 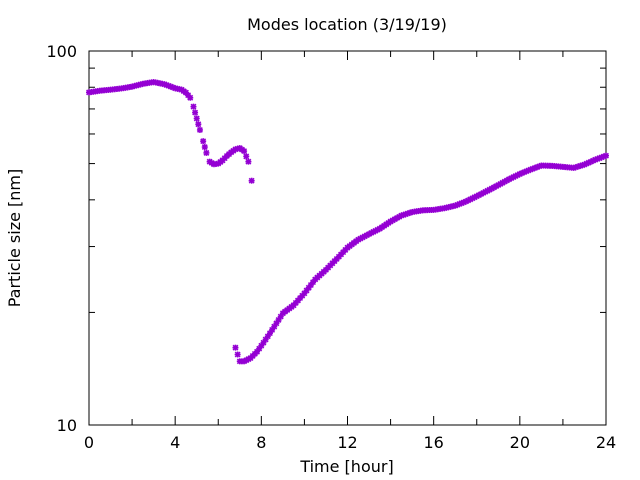 I want to click on chart-title: Modes location (3/19/19), so click(x=347, y=24).